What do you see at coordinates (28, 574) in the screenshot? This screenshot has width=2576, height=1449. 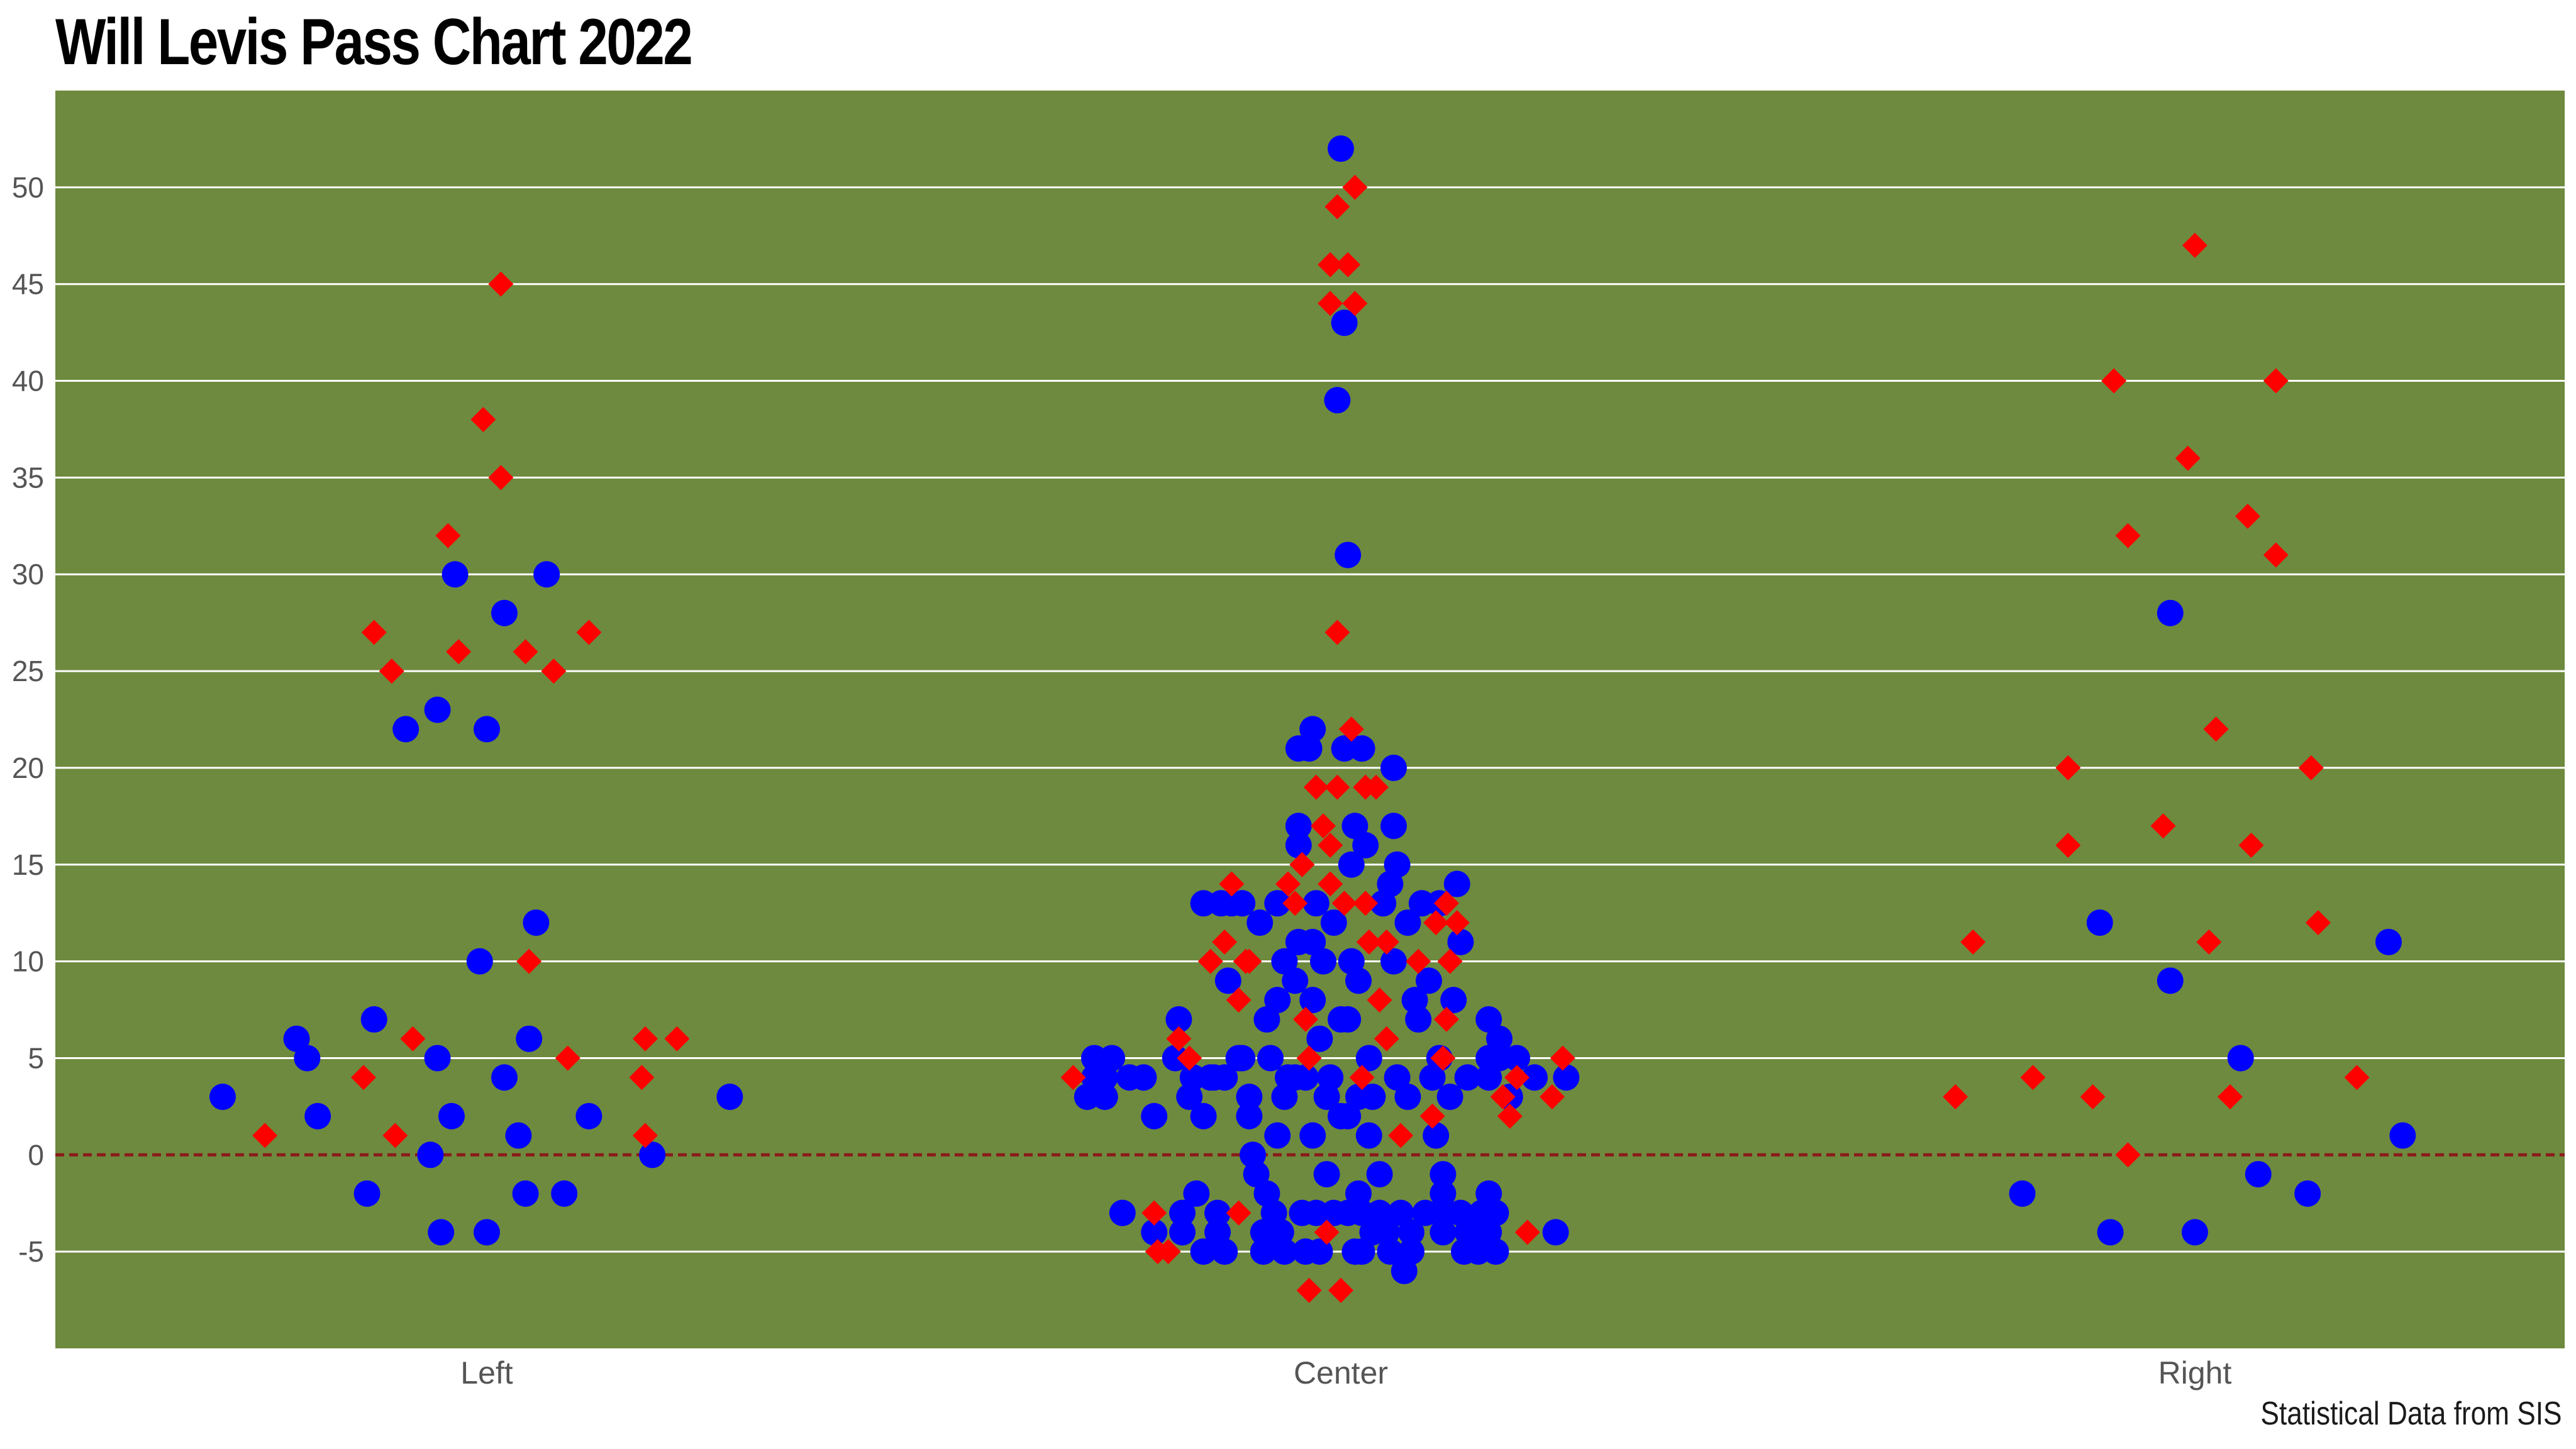 I see `y-tick-label: 30` at bounding box center [28, 574].